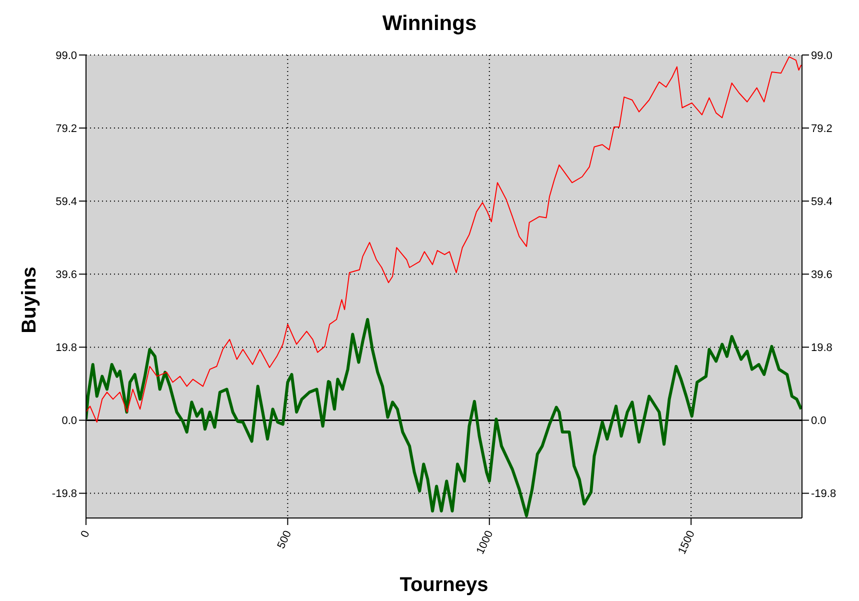 The height and width of the screenshot is (601, 859). What do you see at coordinates (66, 56) in the screenshot?
I see `y-tick-label: 99.0` at bounding box center [66, 56].